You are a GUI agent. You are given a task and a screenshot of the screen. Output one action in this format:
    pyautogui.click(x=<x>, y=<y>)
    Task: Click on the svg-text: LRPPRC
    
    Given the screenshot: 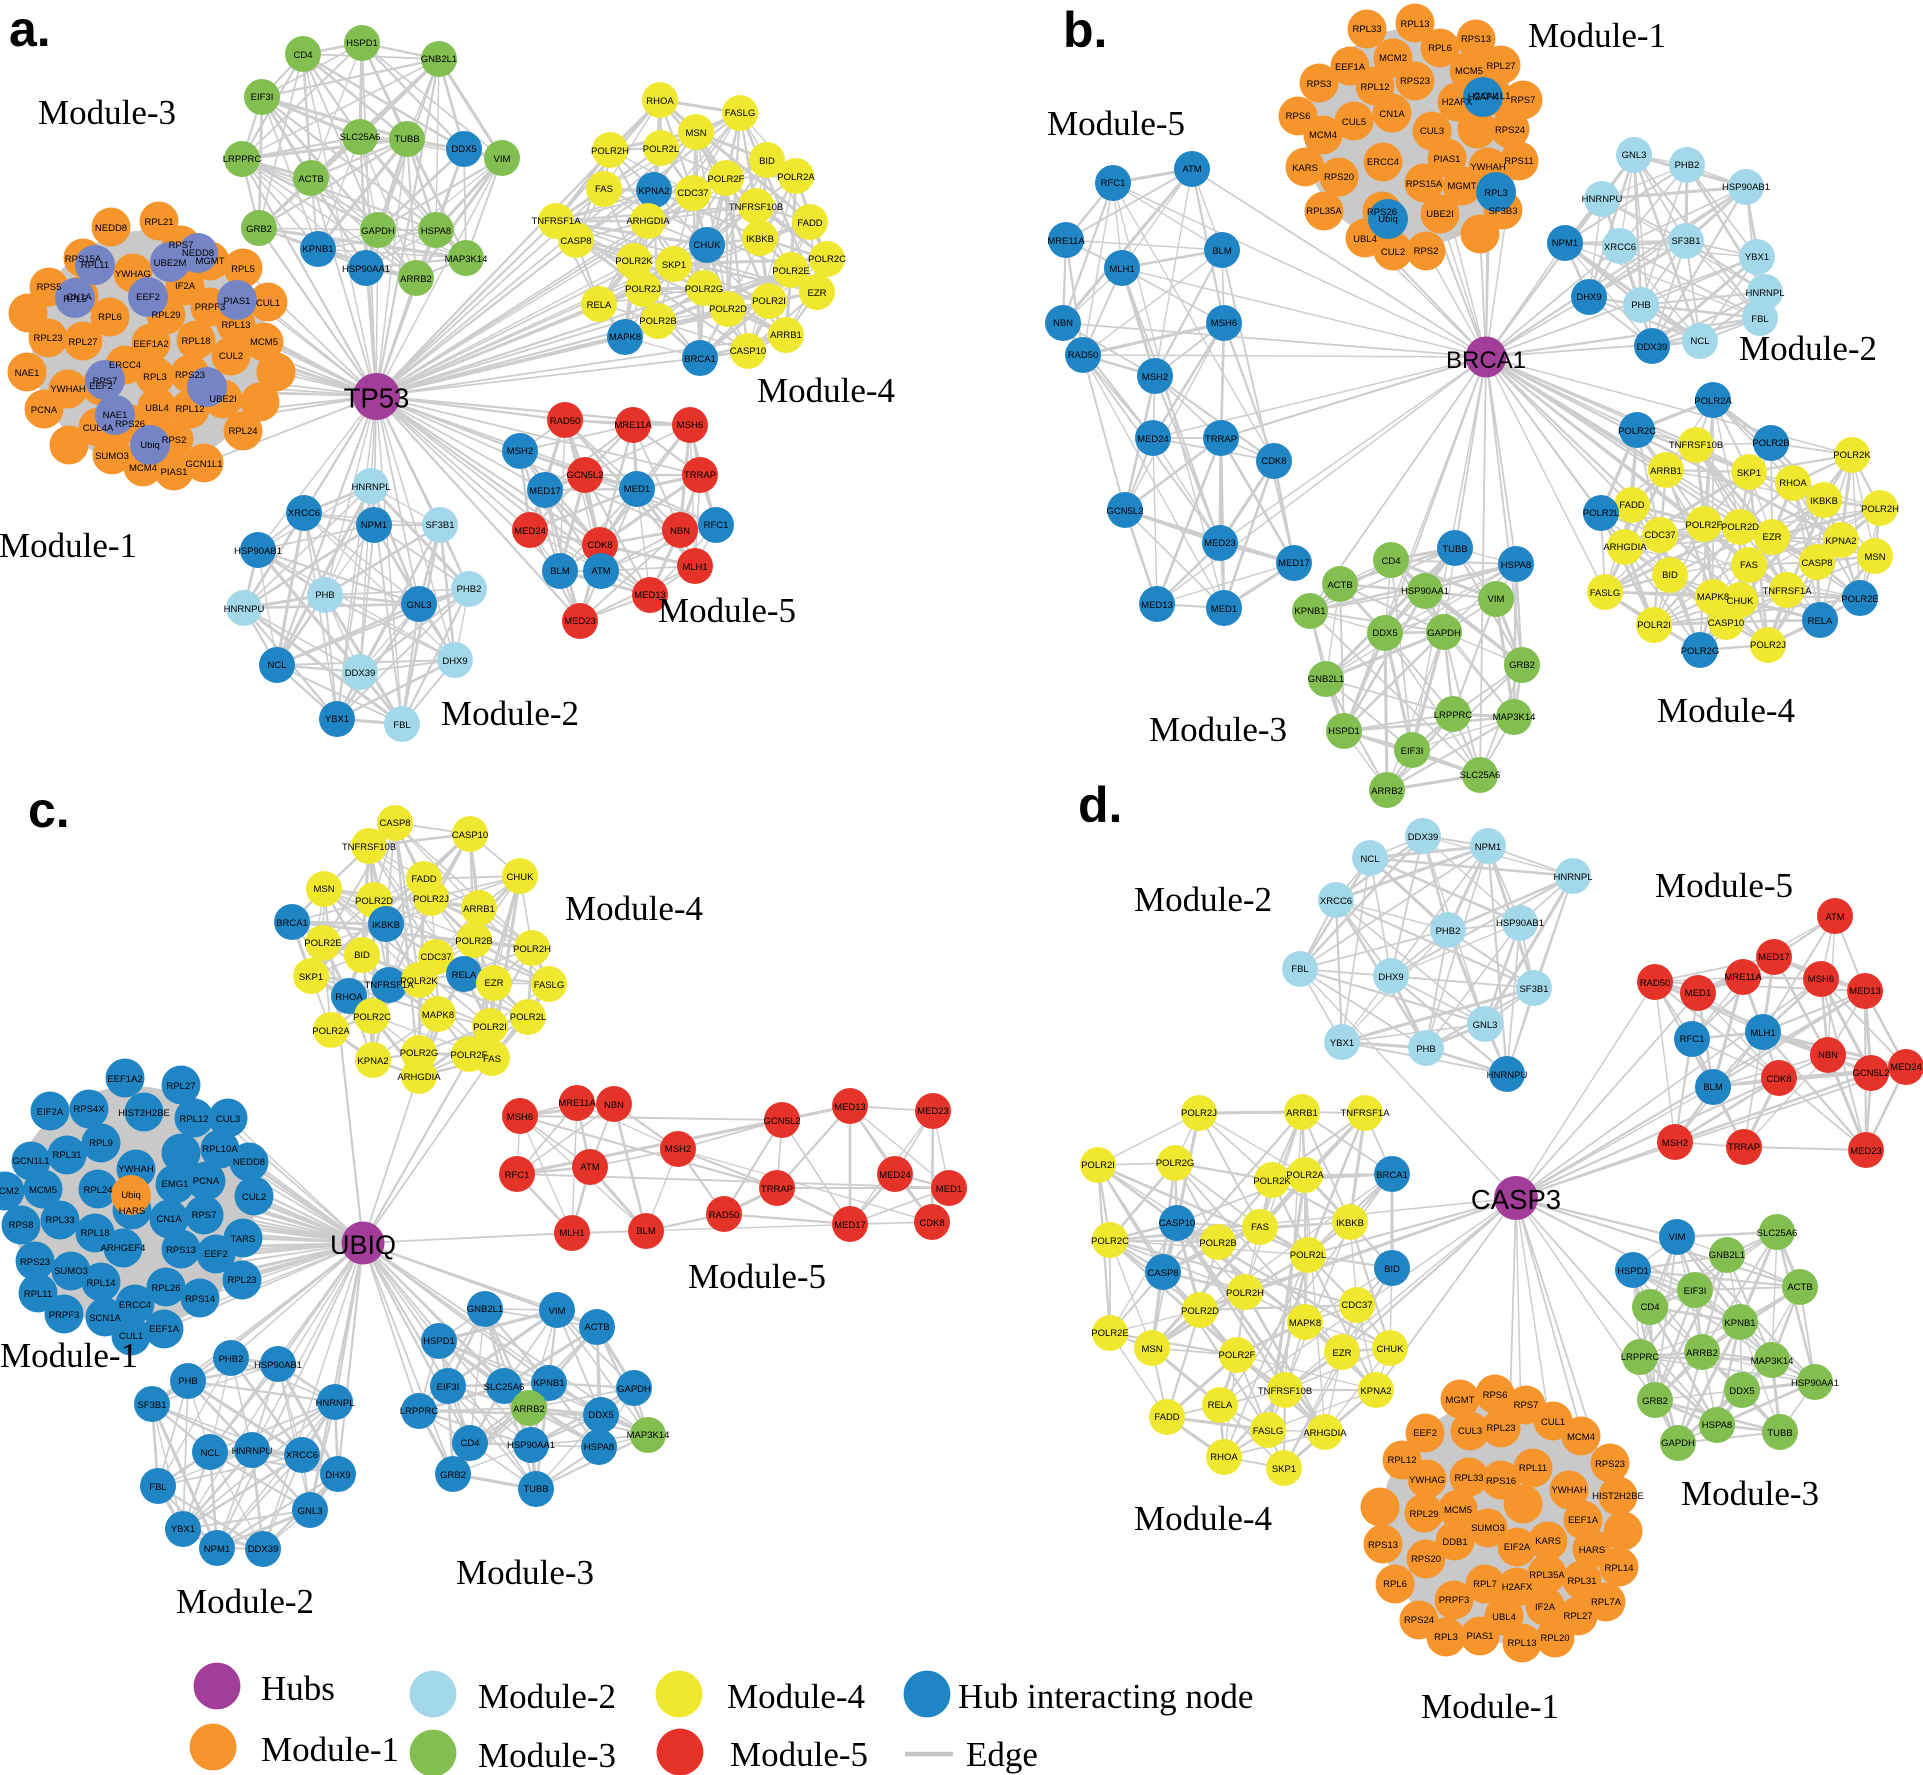 What is the action you would take?
    pyautogui.click(x=242, y=159)
    